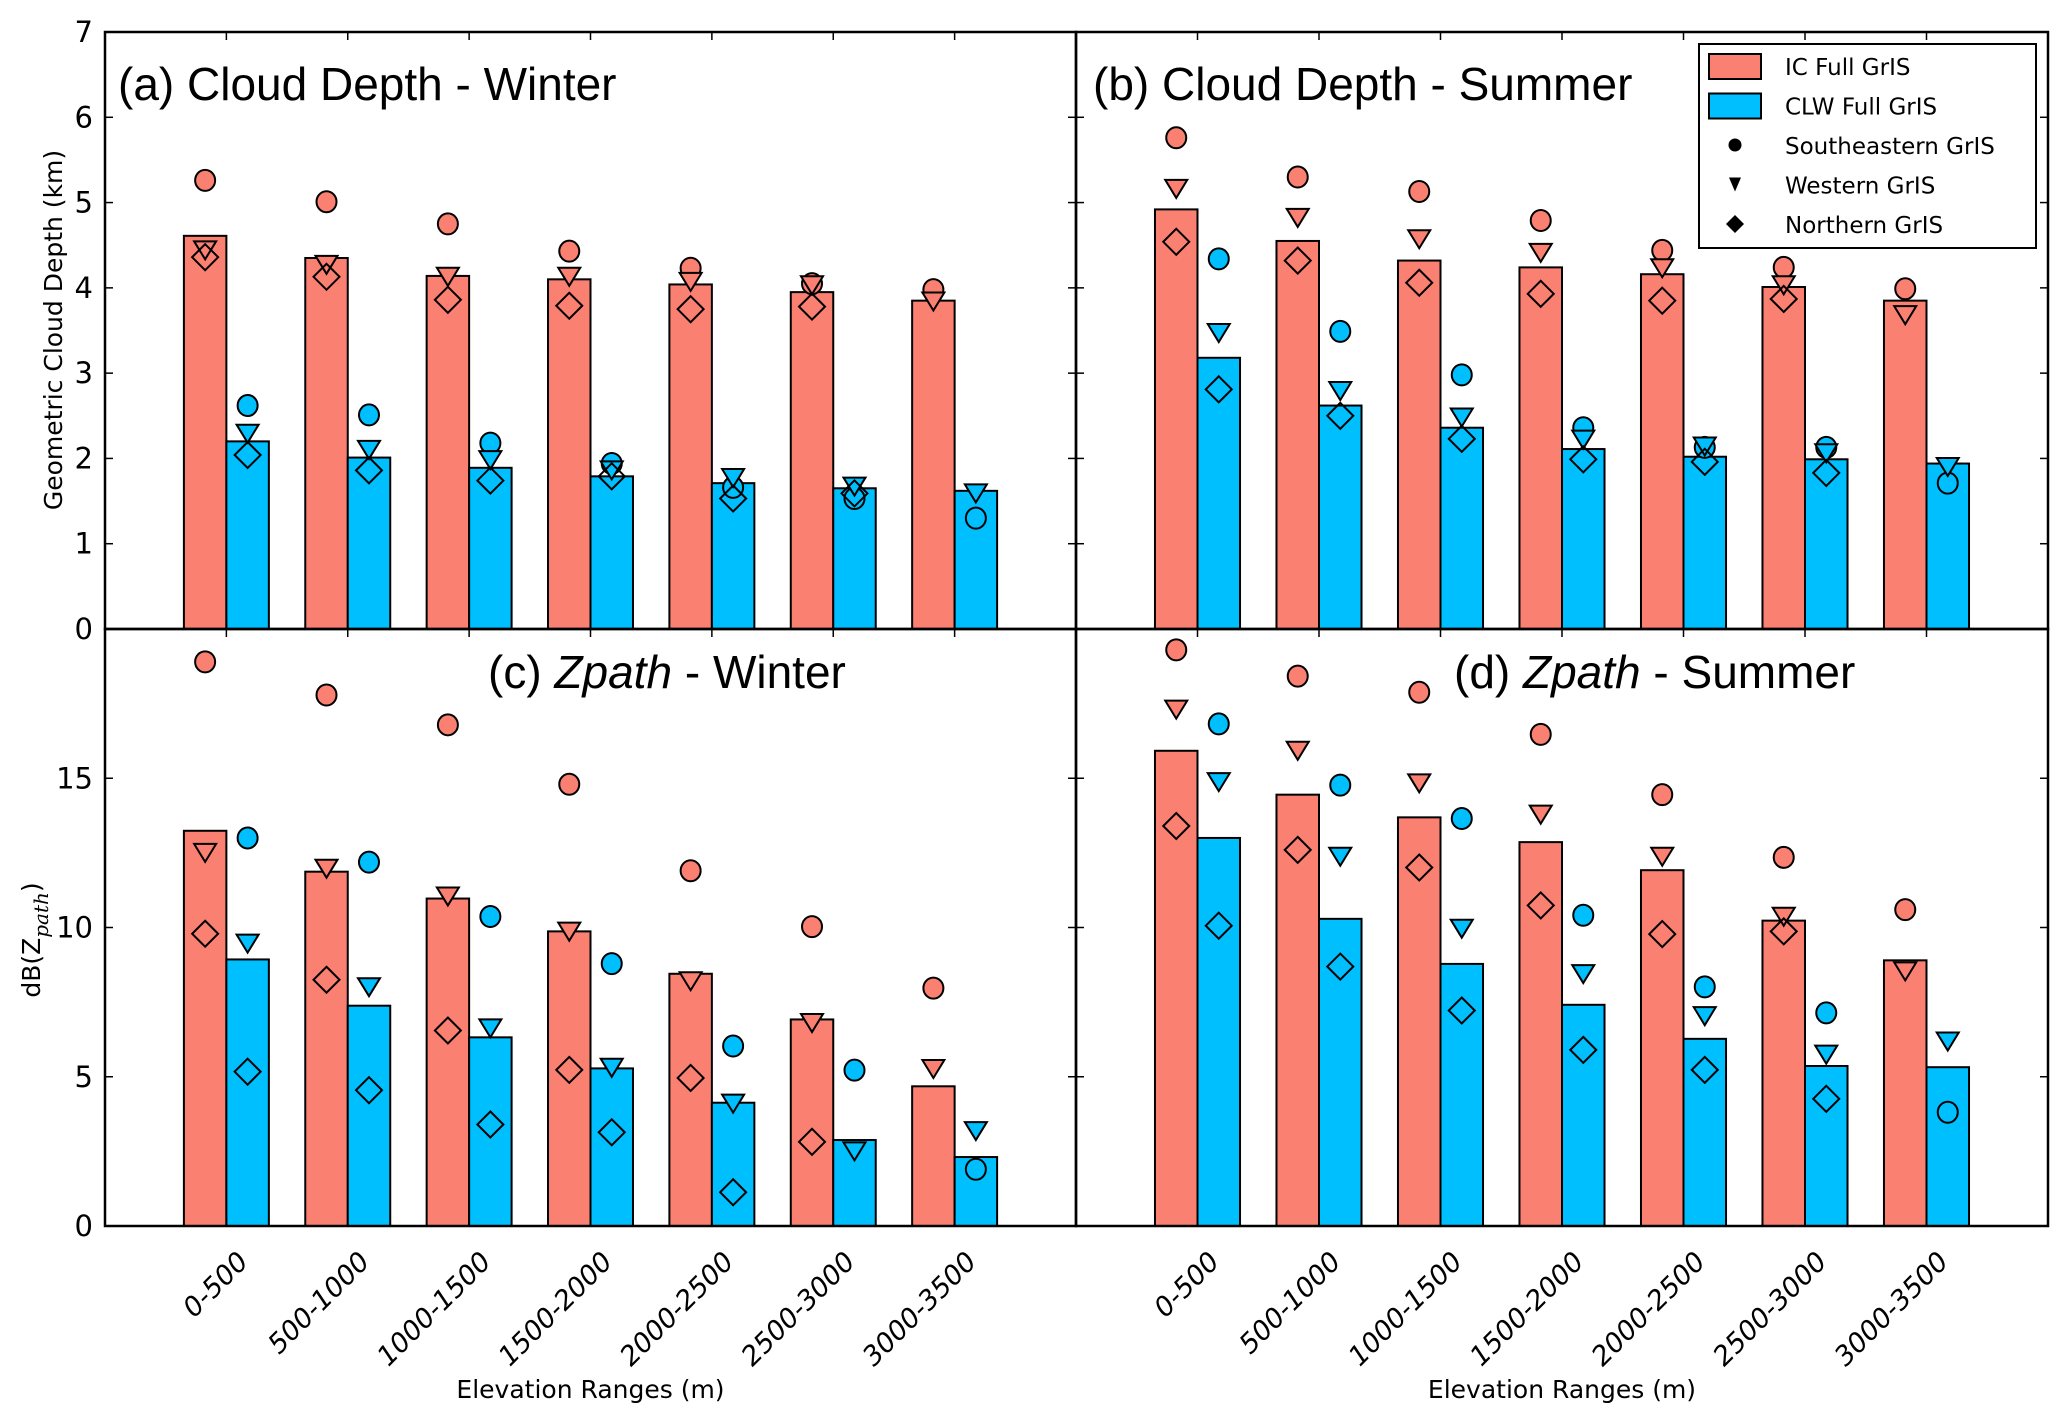 Image resolution: width=2067 pixels, height=1426 pixels. I want to click on y-label-end: ), so click(31, 887).